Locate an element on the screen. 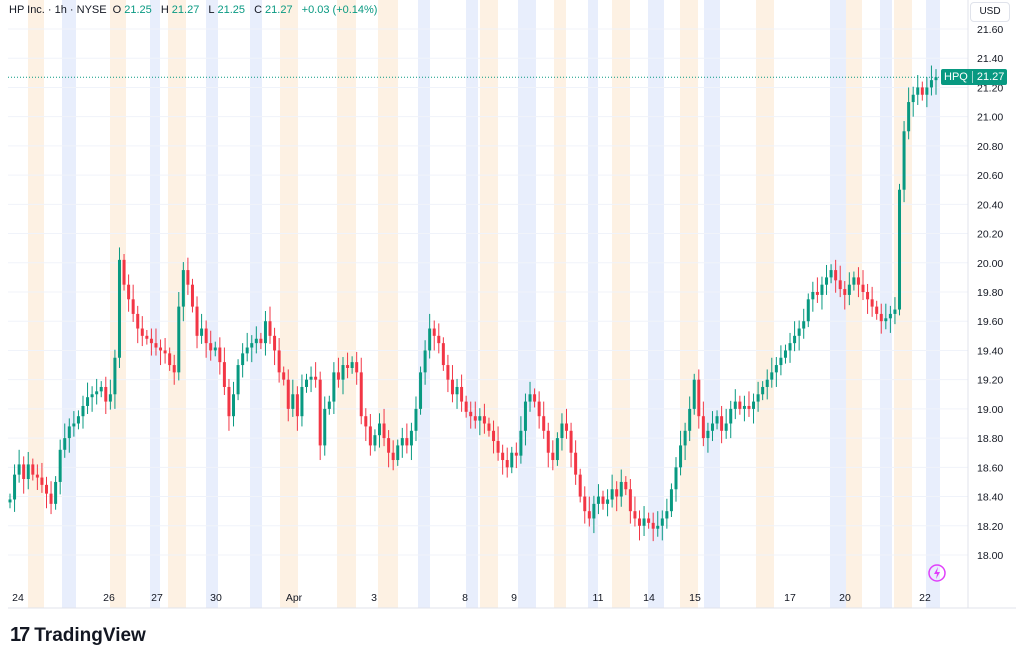 Image resolution: width=1024 pixels, height=662 pixels. high-label: H is located at coordinates (164, 10).